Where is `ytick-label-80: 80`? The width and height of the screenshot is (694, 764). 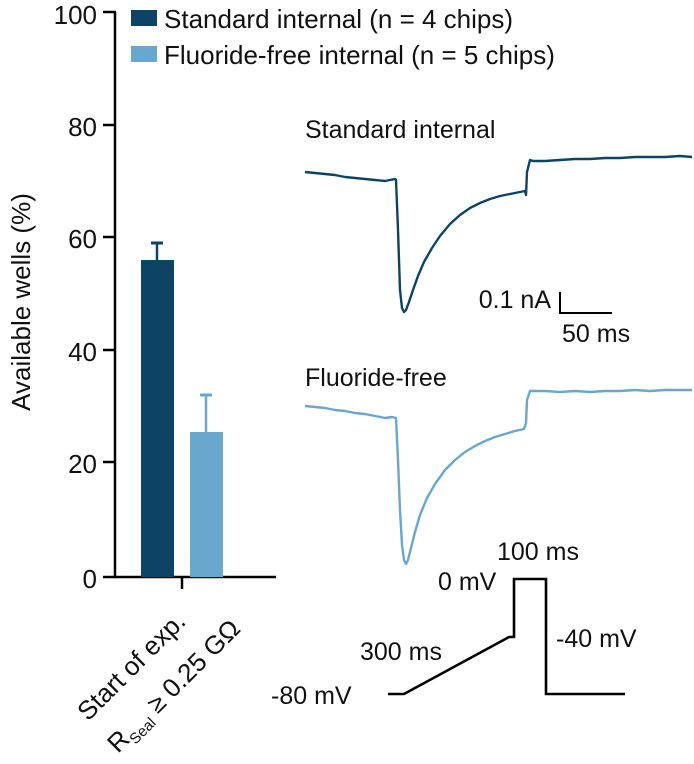
ytick-label-80: 80 is located at coordinates (82, 127).